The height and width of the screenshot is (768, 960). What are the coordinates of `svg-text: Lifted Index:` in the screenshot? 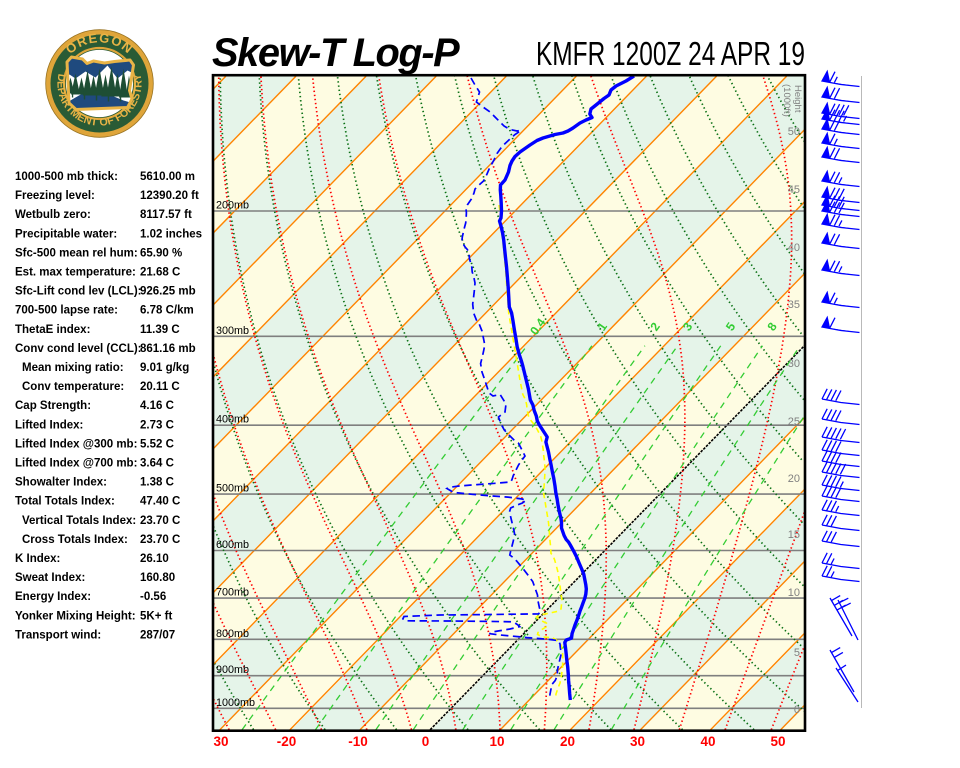 It's located at (49, 425).